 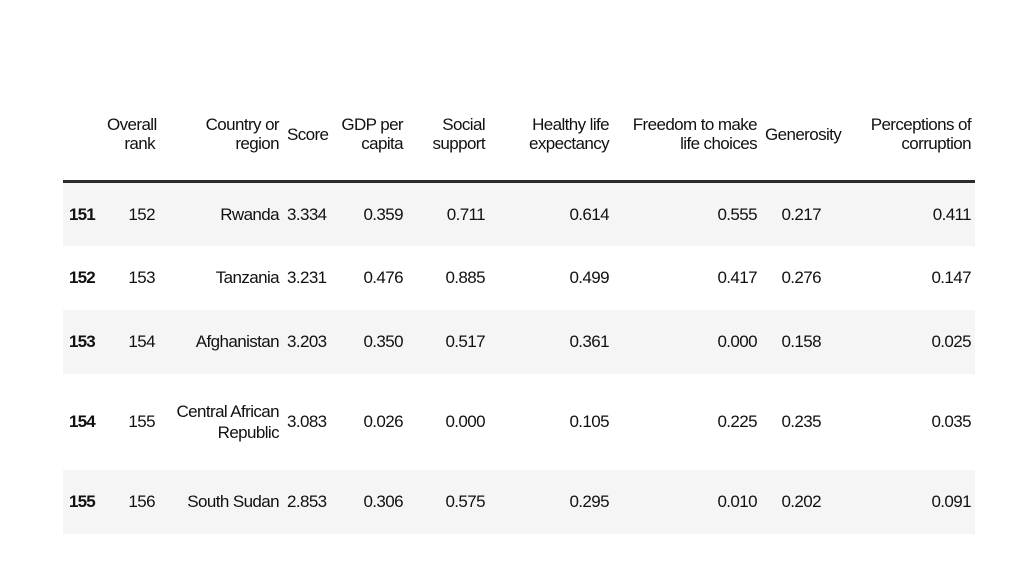 What do you see at coordinates (221, 136) in the screenshot?
I see `header-country-or-region: Country or region` at bounding box center [221, 136].